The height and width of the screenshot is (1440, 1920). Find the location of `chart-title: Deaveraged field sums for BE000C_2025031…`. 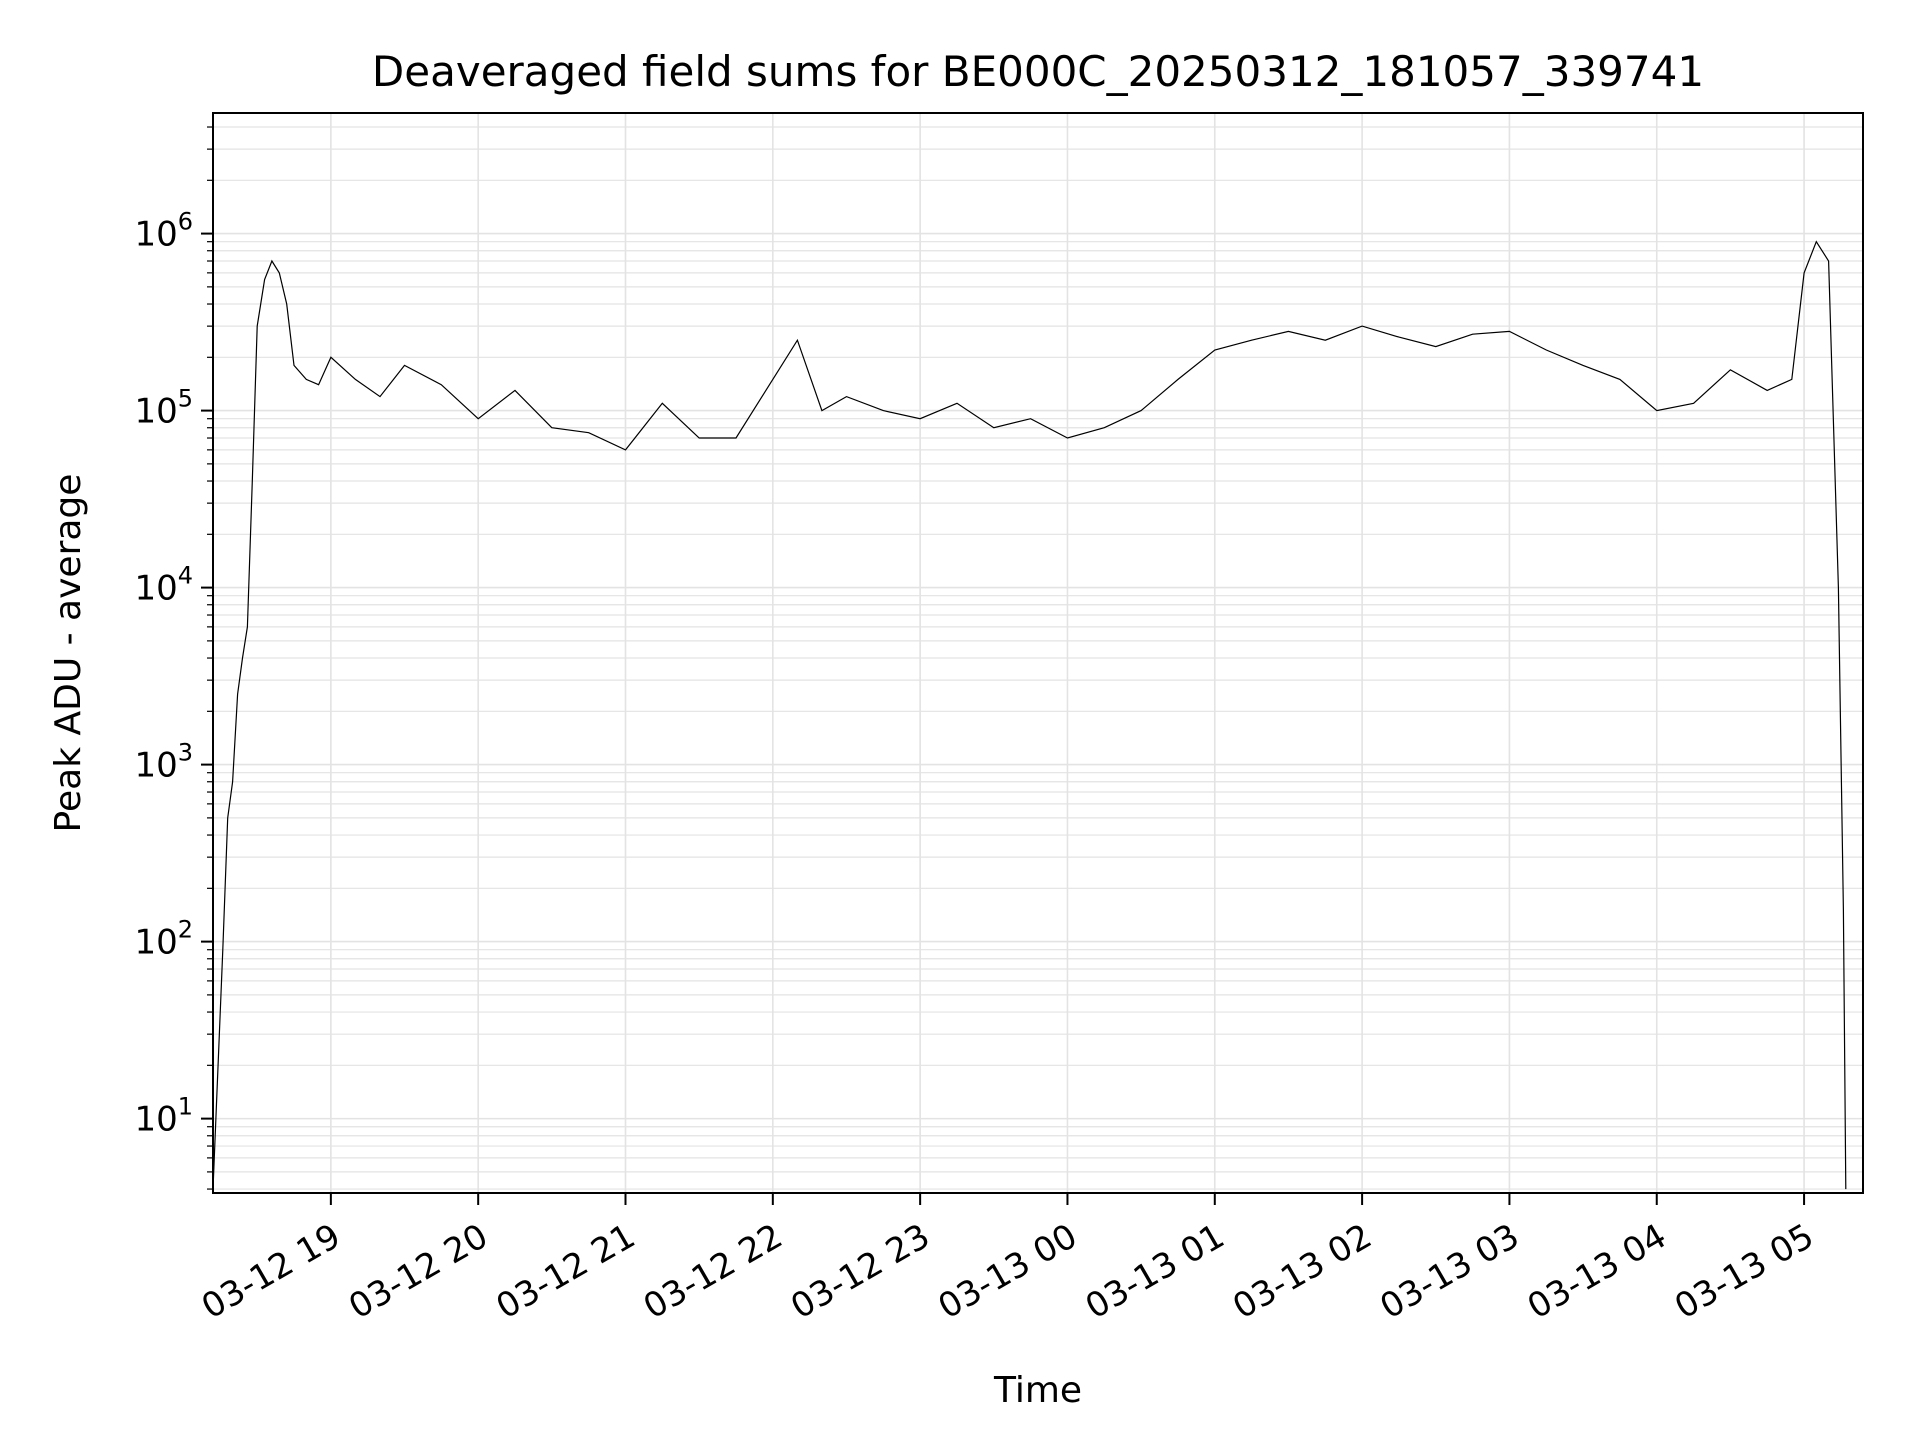

chart-title: Deaveraged field sums for BE000C_2025031… is located at coordinates (1038, 71).